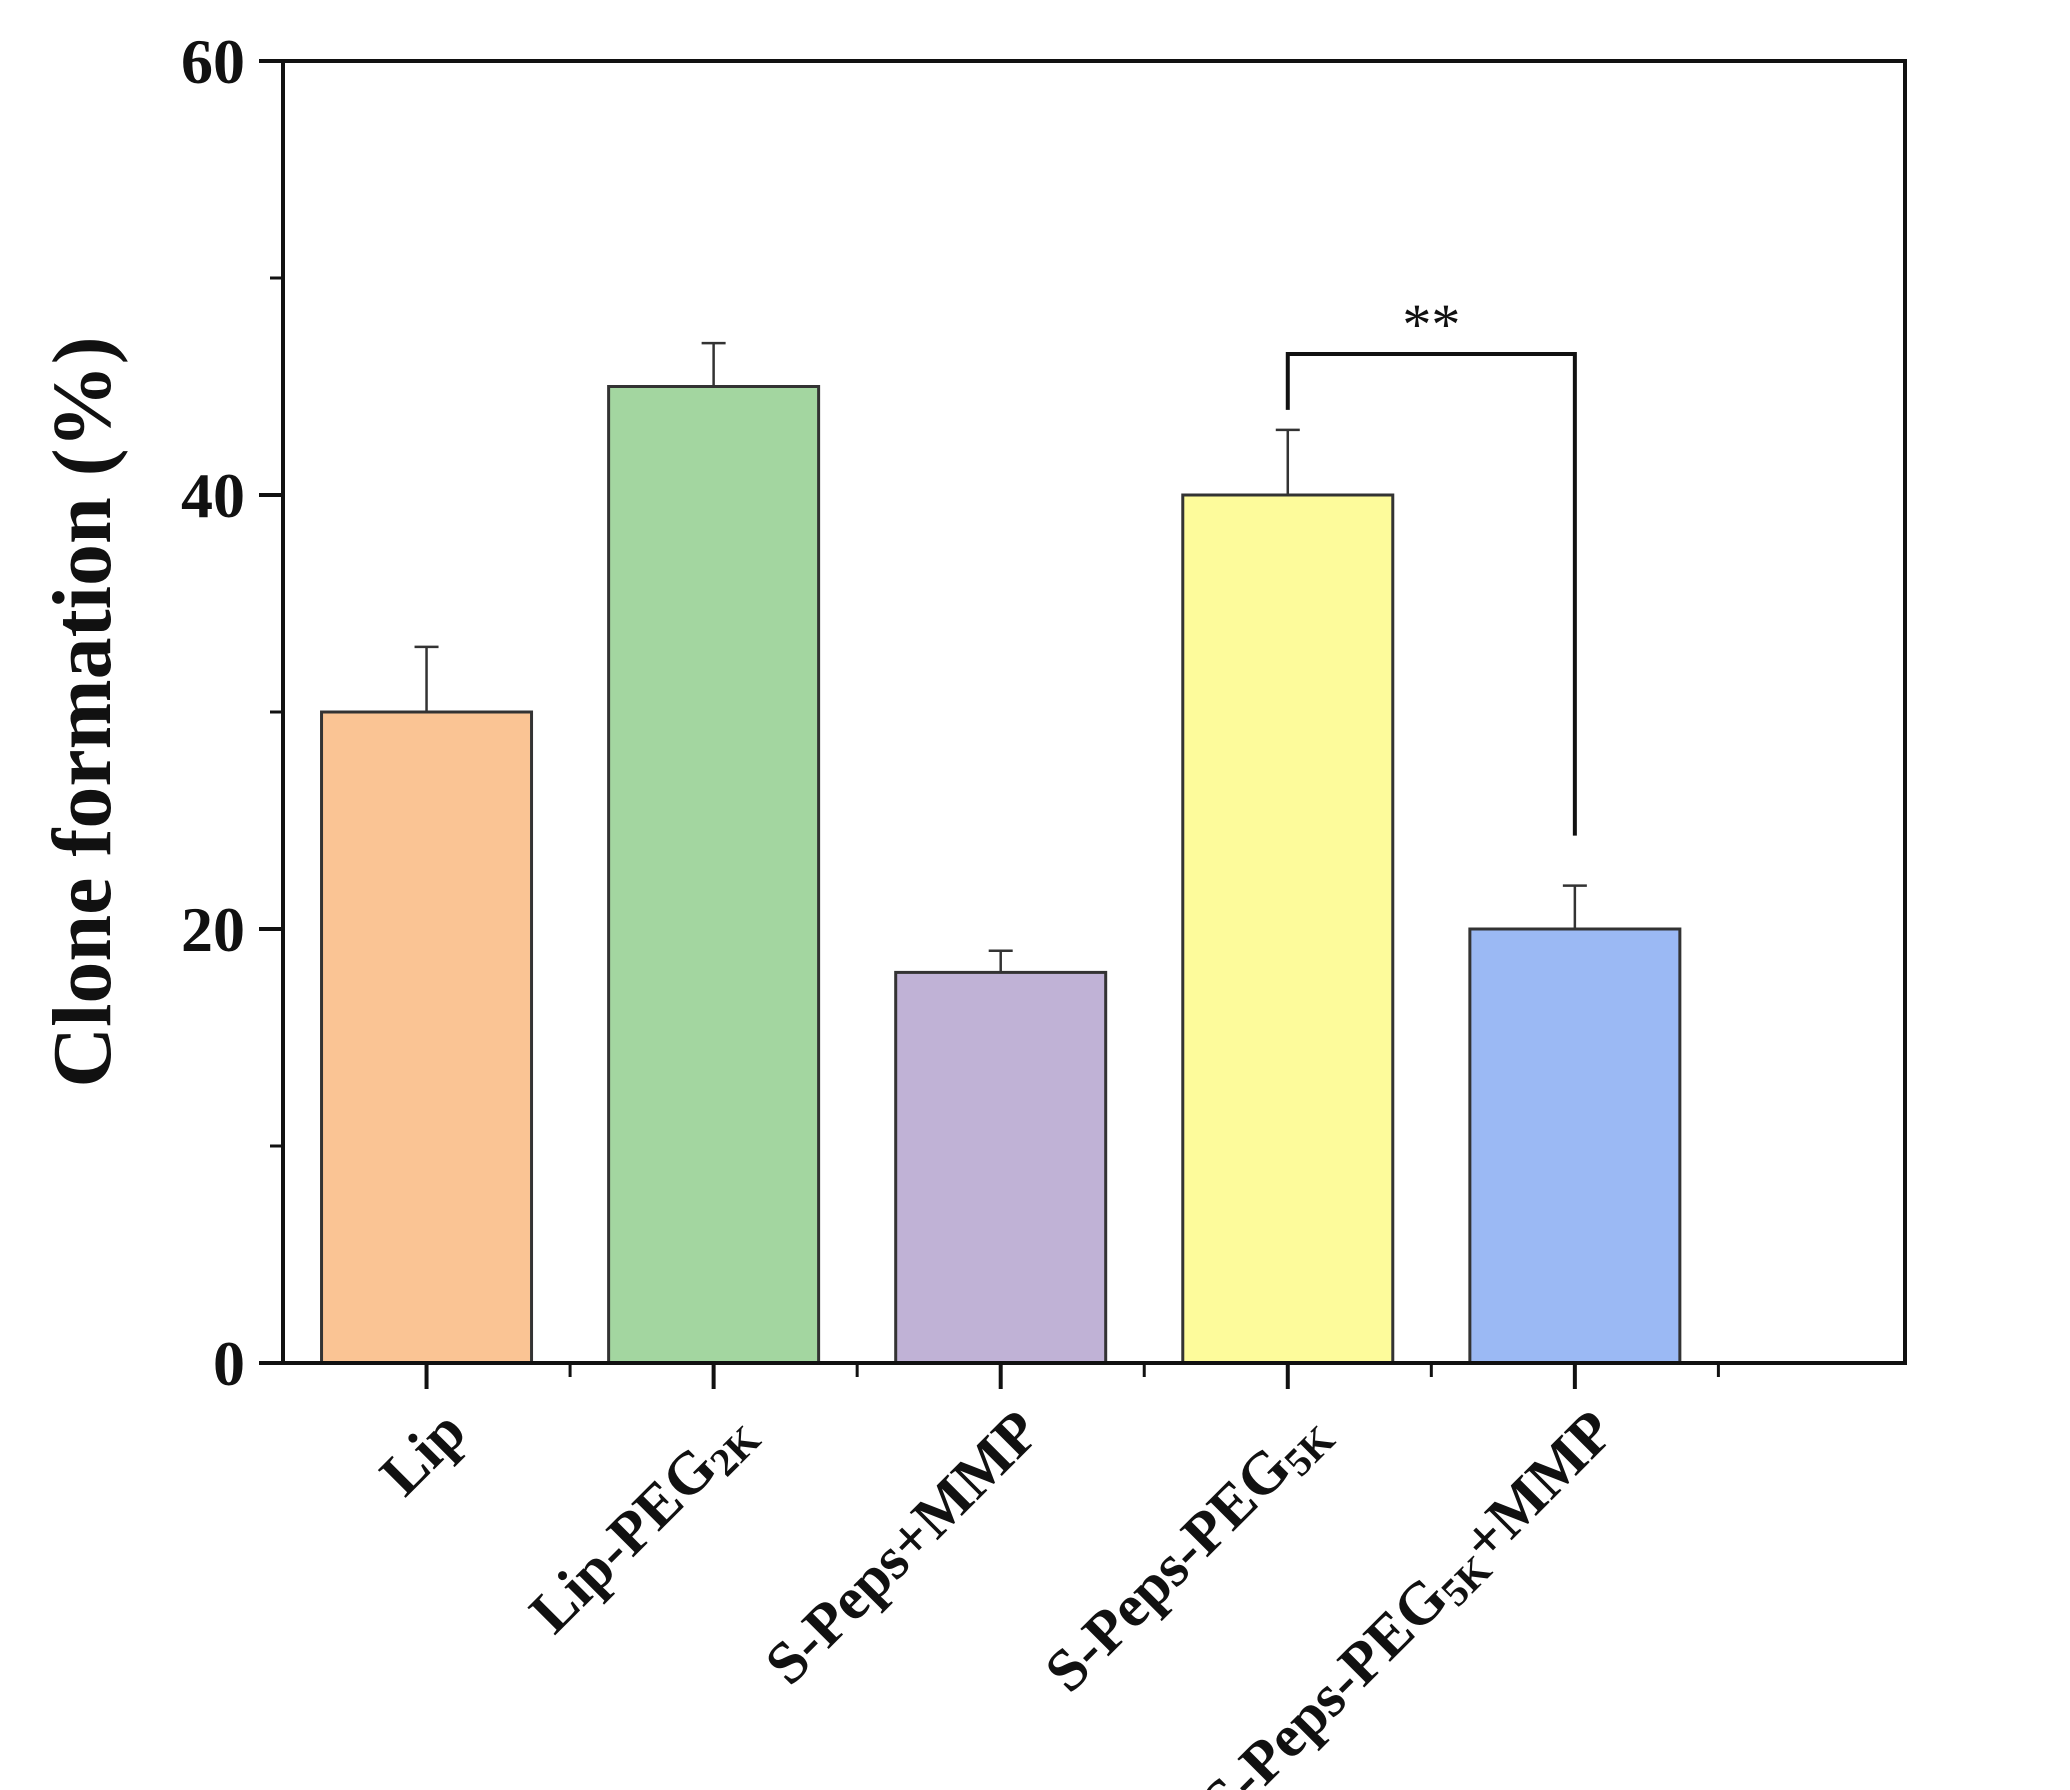  What do you see at coordinates (213, 495) in the screenshot?
I see `y-tick-label: 40` at bounding box center [213, 495].